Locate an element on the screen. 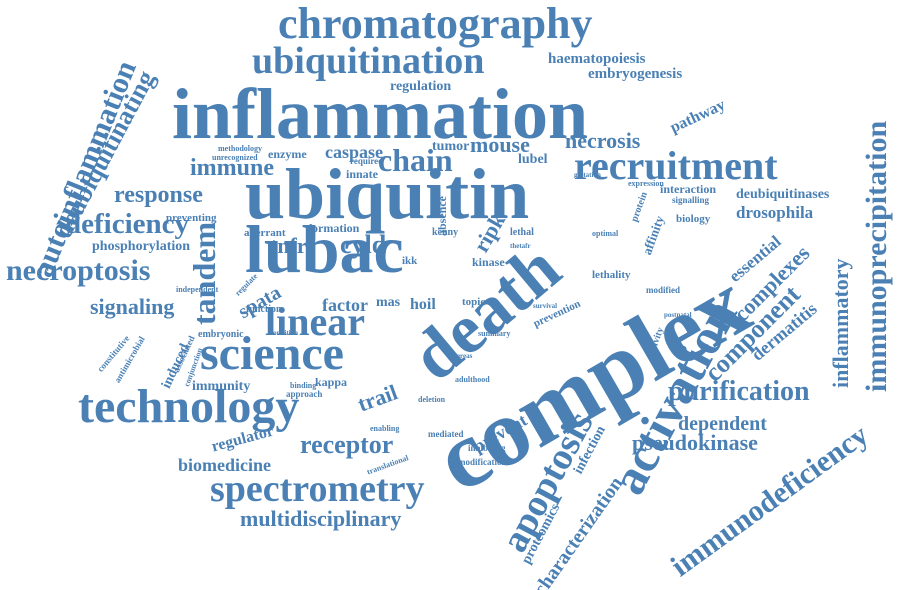  word: deletion is located at coordinates (432, 399).